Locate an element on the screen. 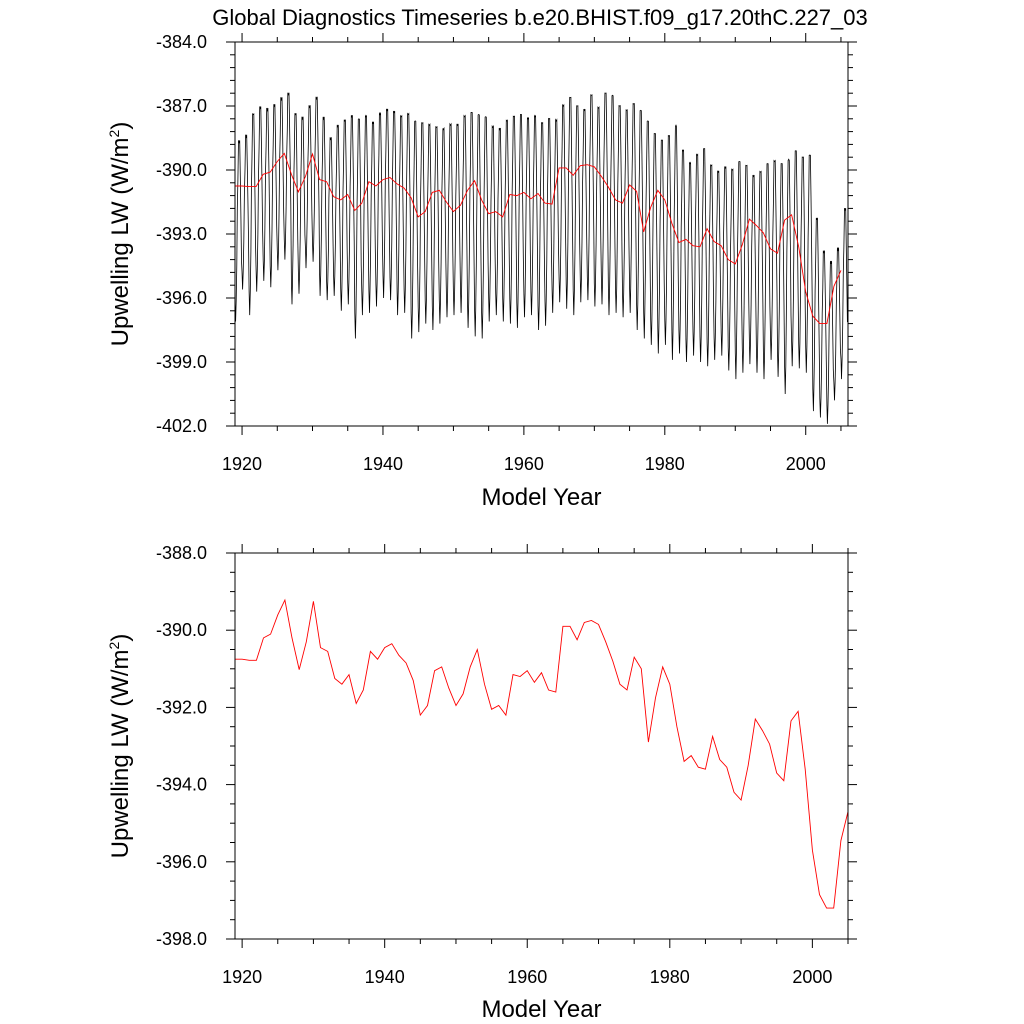 Image resolution: width=1024 pixels, height=1024 pixels. y-tick-label: -394.0 is located at coordinates (181, 785).